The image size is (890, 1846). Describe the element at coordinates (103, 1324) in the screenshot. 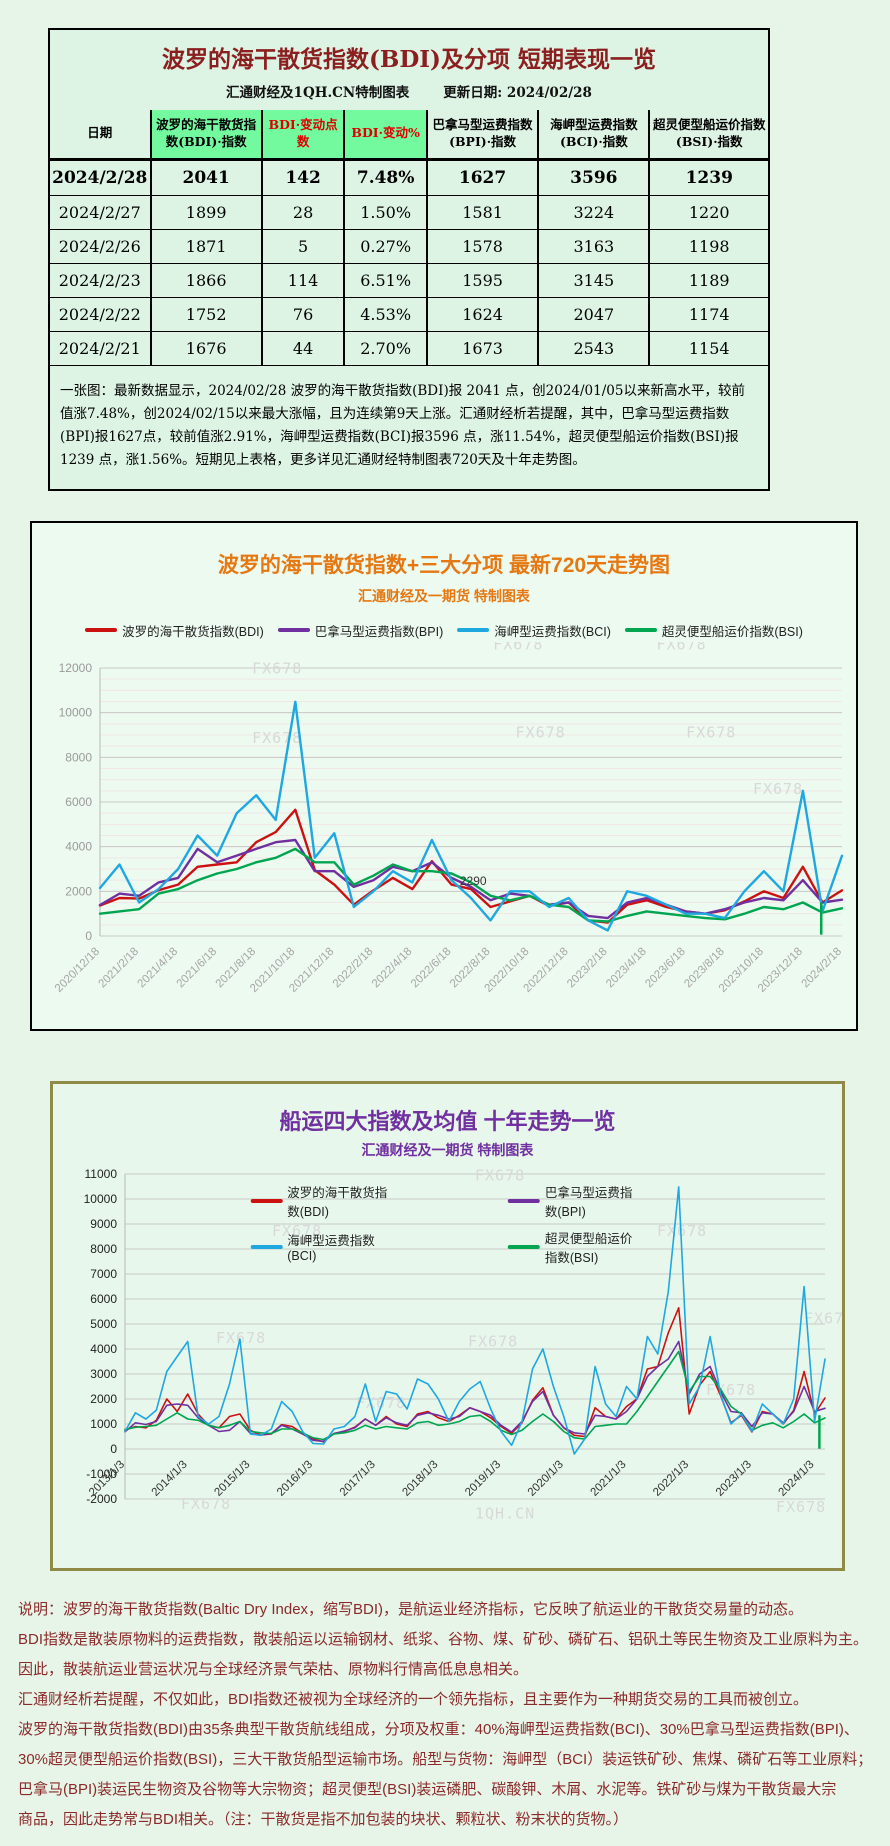

I see `svg-text: 5000` at that location.